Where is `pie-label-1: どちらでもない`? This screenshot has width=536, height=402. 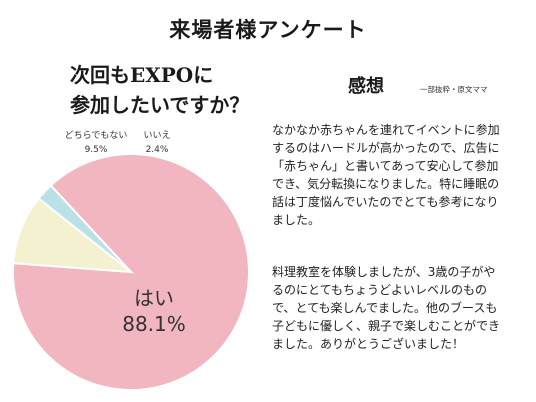
pie-label-1: どちらでもない is located at coordinates (96, 135).